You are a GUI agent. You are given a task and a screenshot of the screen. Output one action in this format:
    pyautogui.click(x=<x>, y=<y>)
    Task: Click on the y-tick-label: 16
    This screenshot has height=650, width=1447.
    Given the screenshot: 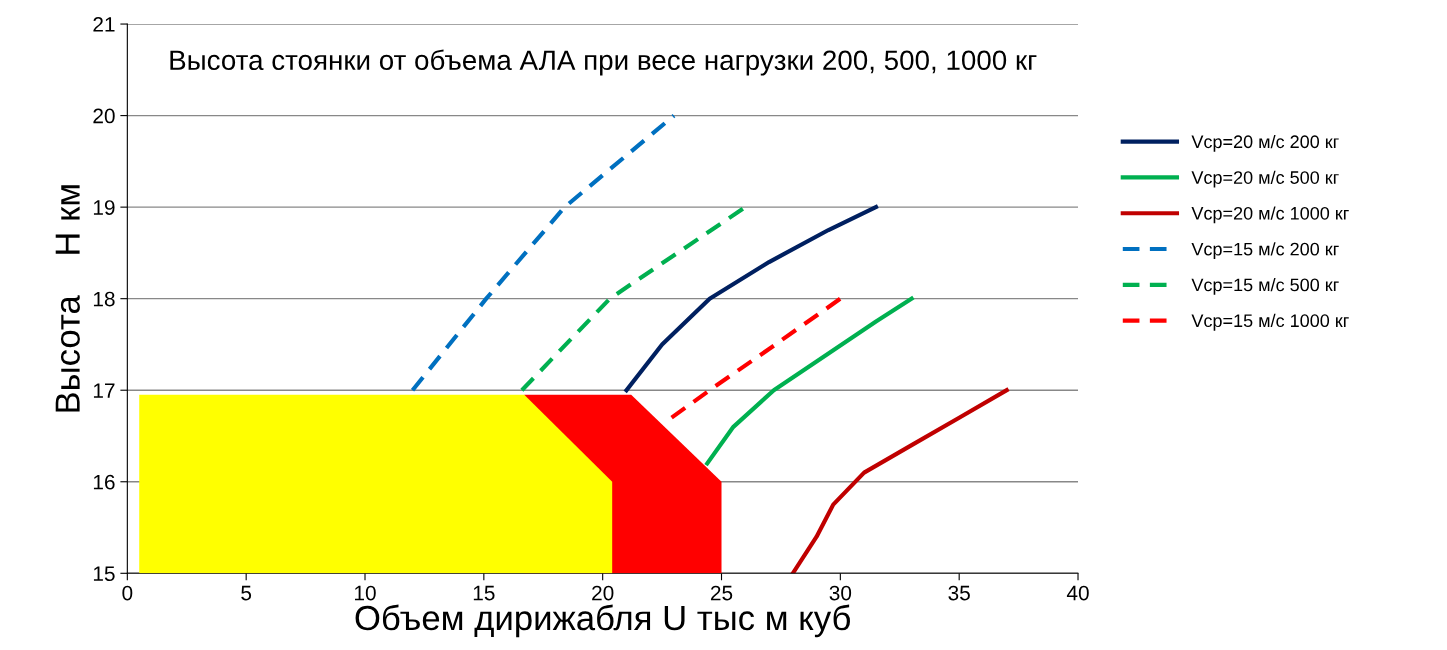 What is the action you would take?
    pyautogui.click(x=104, y=482)
    